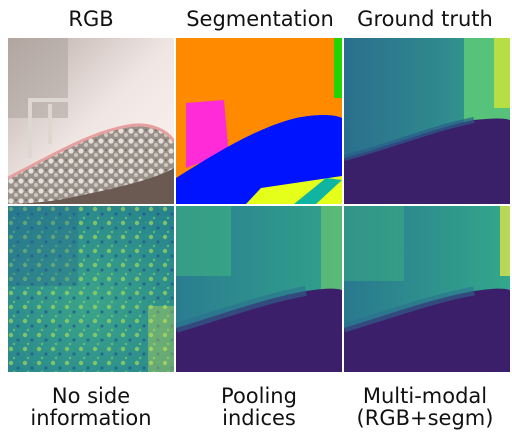  What do you see at coordinates (427, 289) in the screenshot?
I see `prediction-multi-modal` at bounding box center [427, 289].